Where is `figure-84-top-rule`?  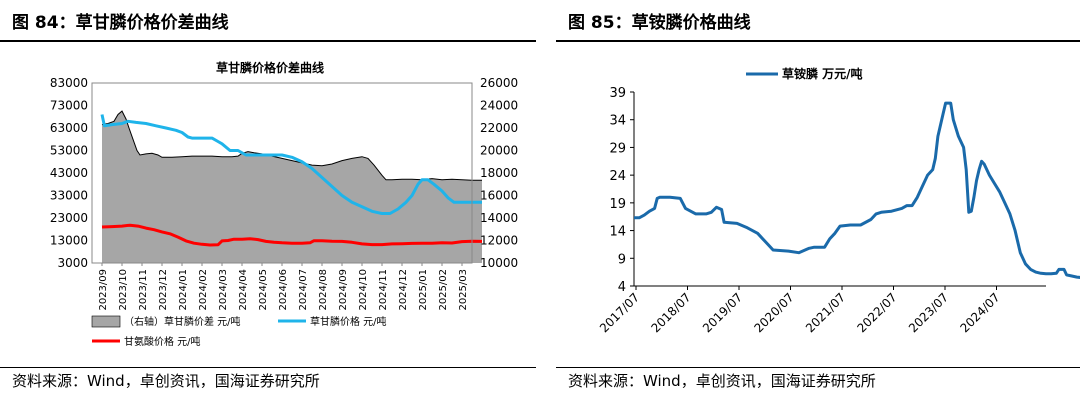 figure-84-top-rule is located at coordinates (268, 41).